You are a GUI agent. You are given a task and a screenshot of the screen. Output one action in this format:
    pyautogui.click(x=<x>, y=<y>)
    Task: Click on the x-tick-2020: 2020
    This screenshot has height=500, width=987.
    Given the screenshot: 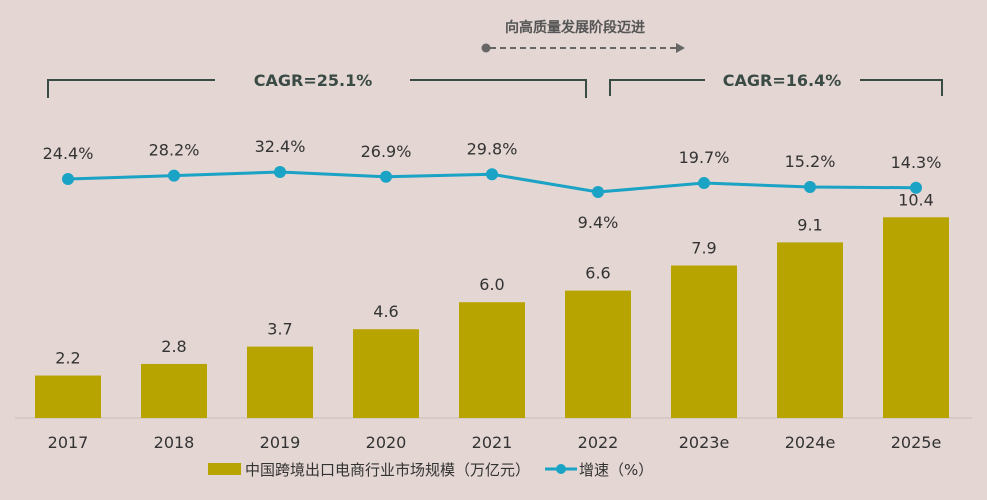 What is the action you would take?
    pyautogui.click(x=386, y=442)
    